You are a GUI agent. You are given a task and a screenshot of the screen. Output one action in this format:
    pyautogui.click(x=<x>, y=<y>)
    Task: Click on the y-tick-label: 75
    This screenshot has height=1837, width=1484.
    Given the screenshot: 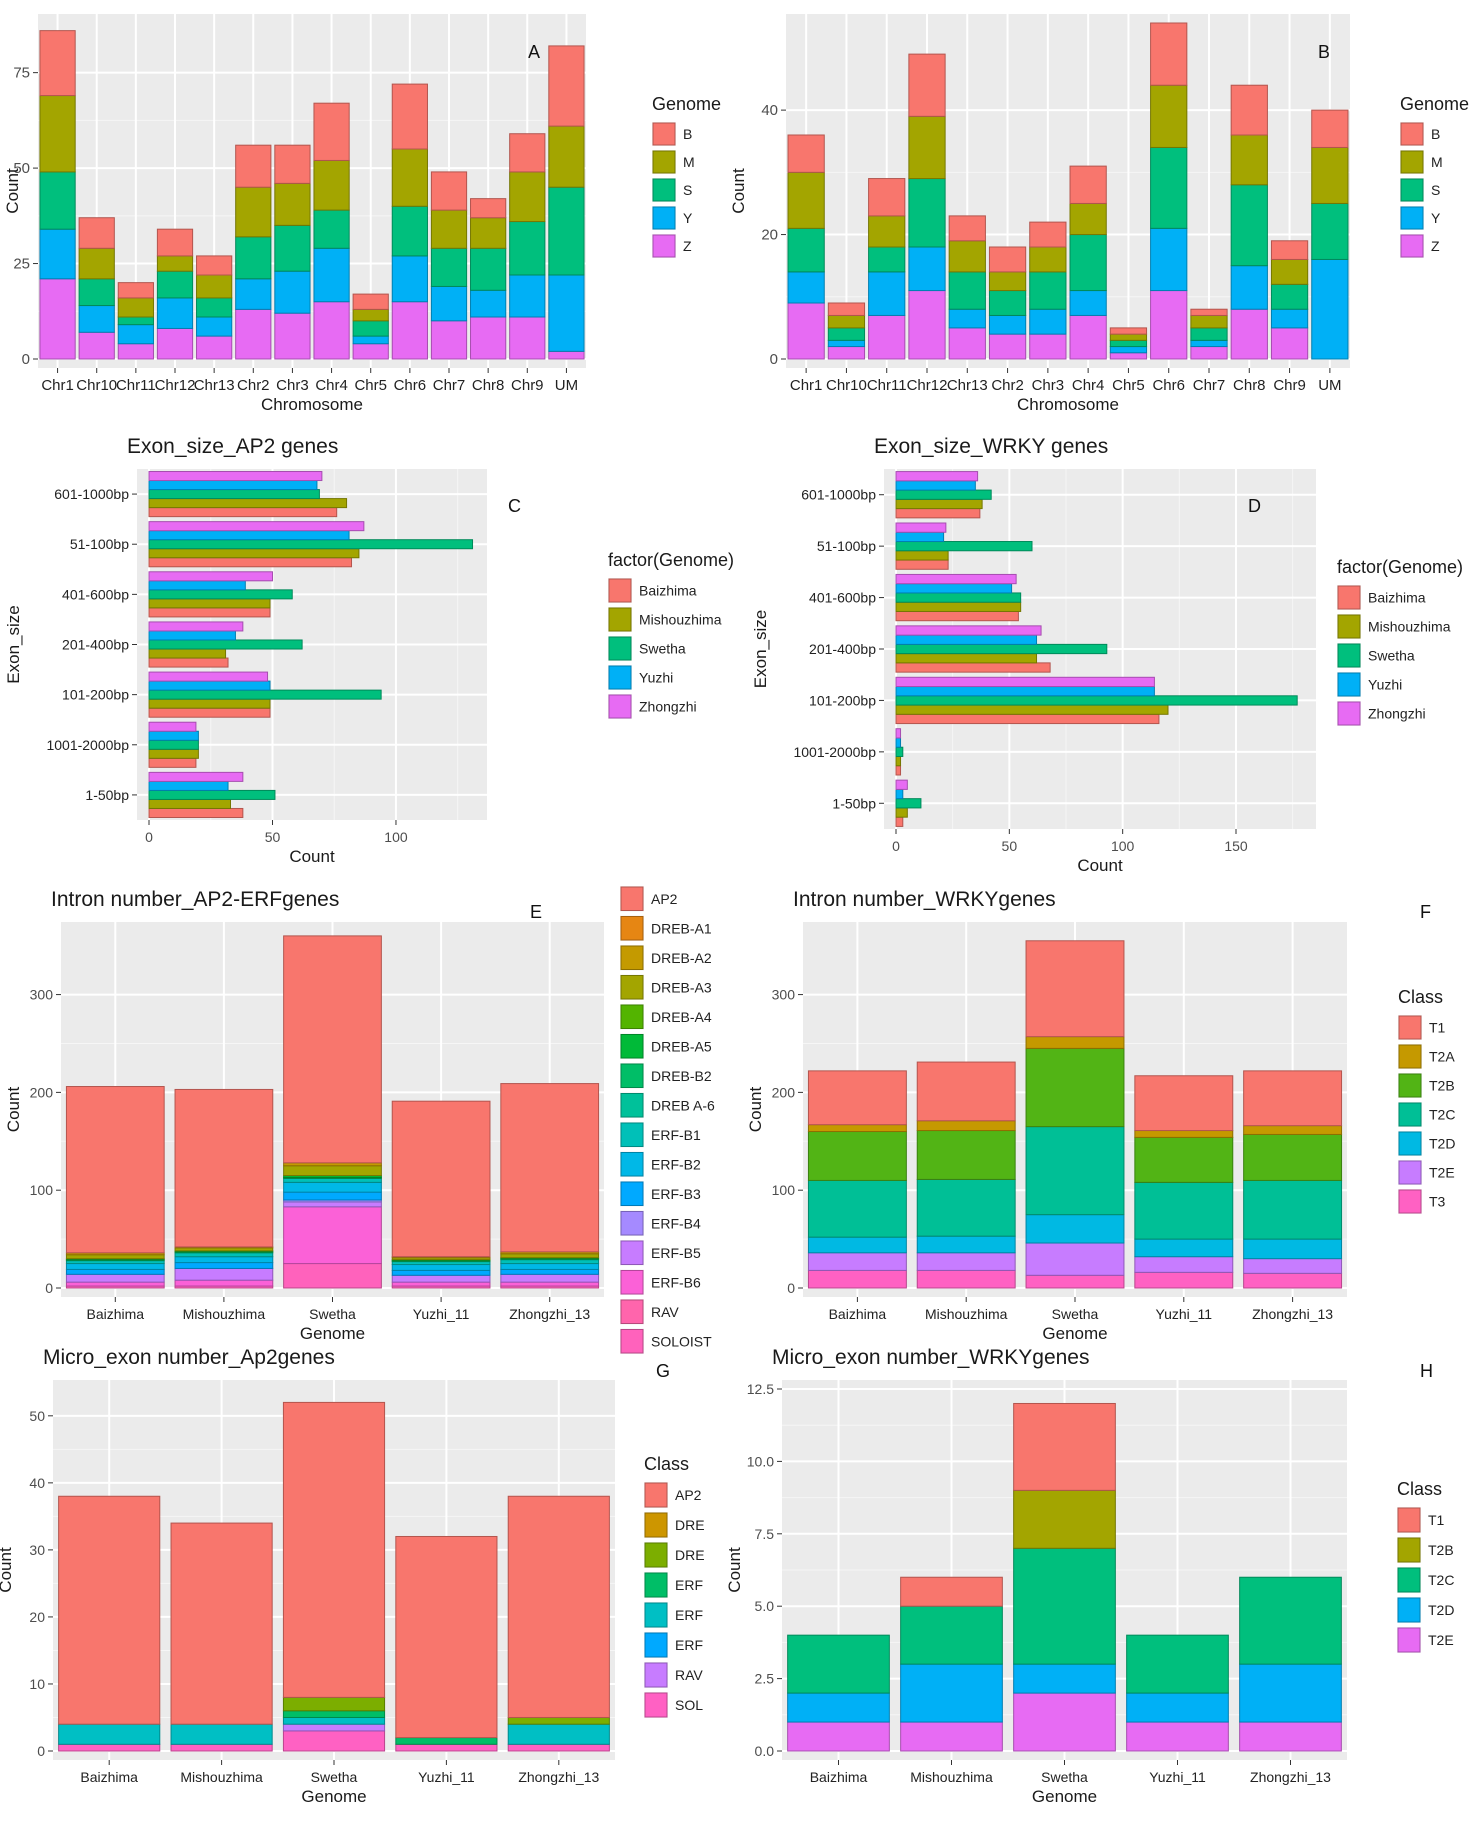 What is the action you would take?
    pyautogui.click(x=21, y=73)
    